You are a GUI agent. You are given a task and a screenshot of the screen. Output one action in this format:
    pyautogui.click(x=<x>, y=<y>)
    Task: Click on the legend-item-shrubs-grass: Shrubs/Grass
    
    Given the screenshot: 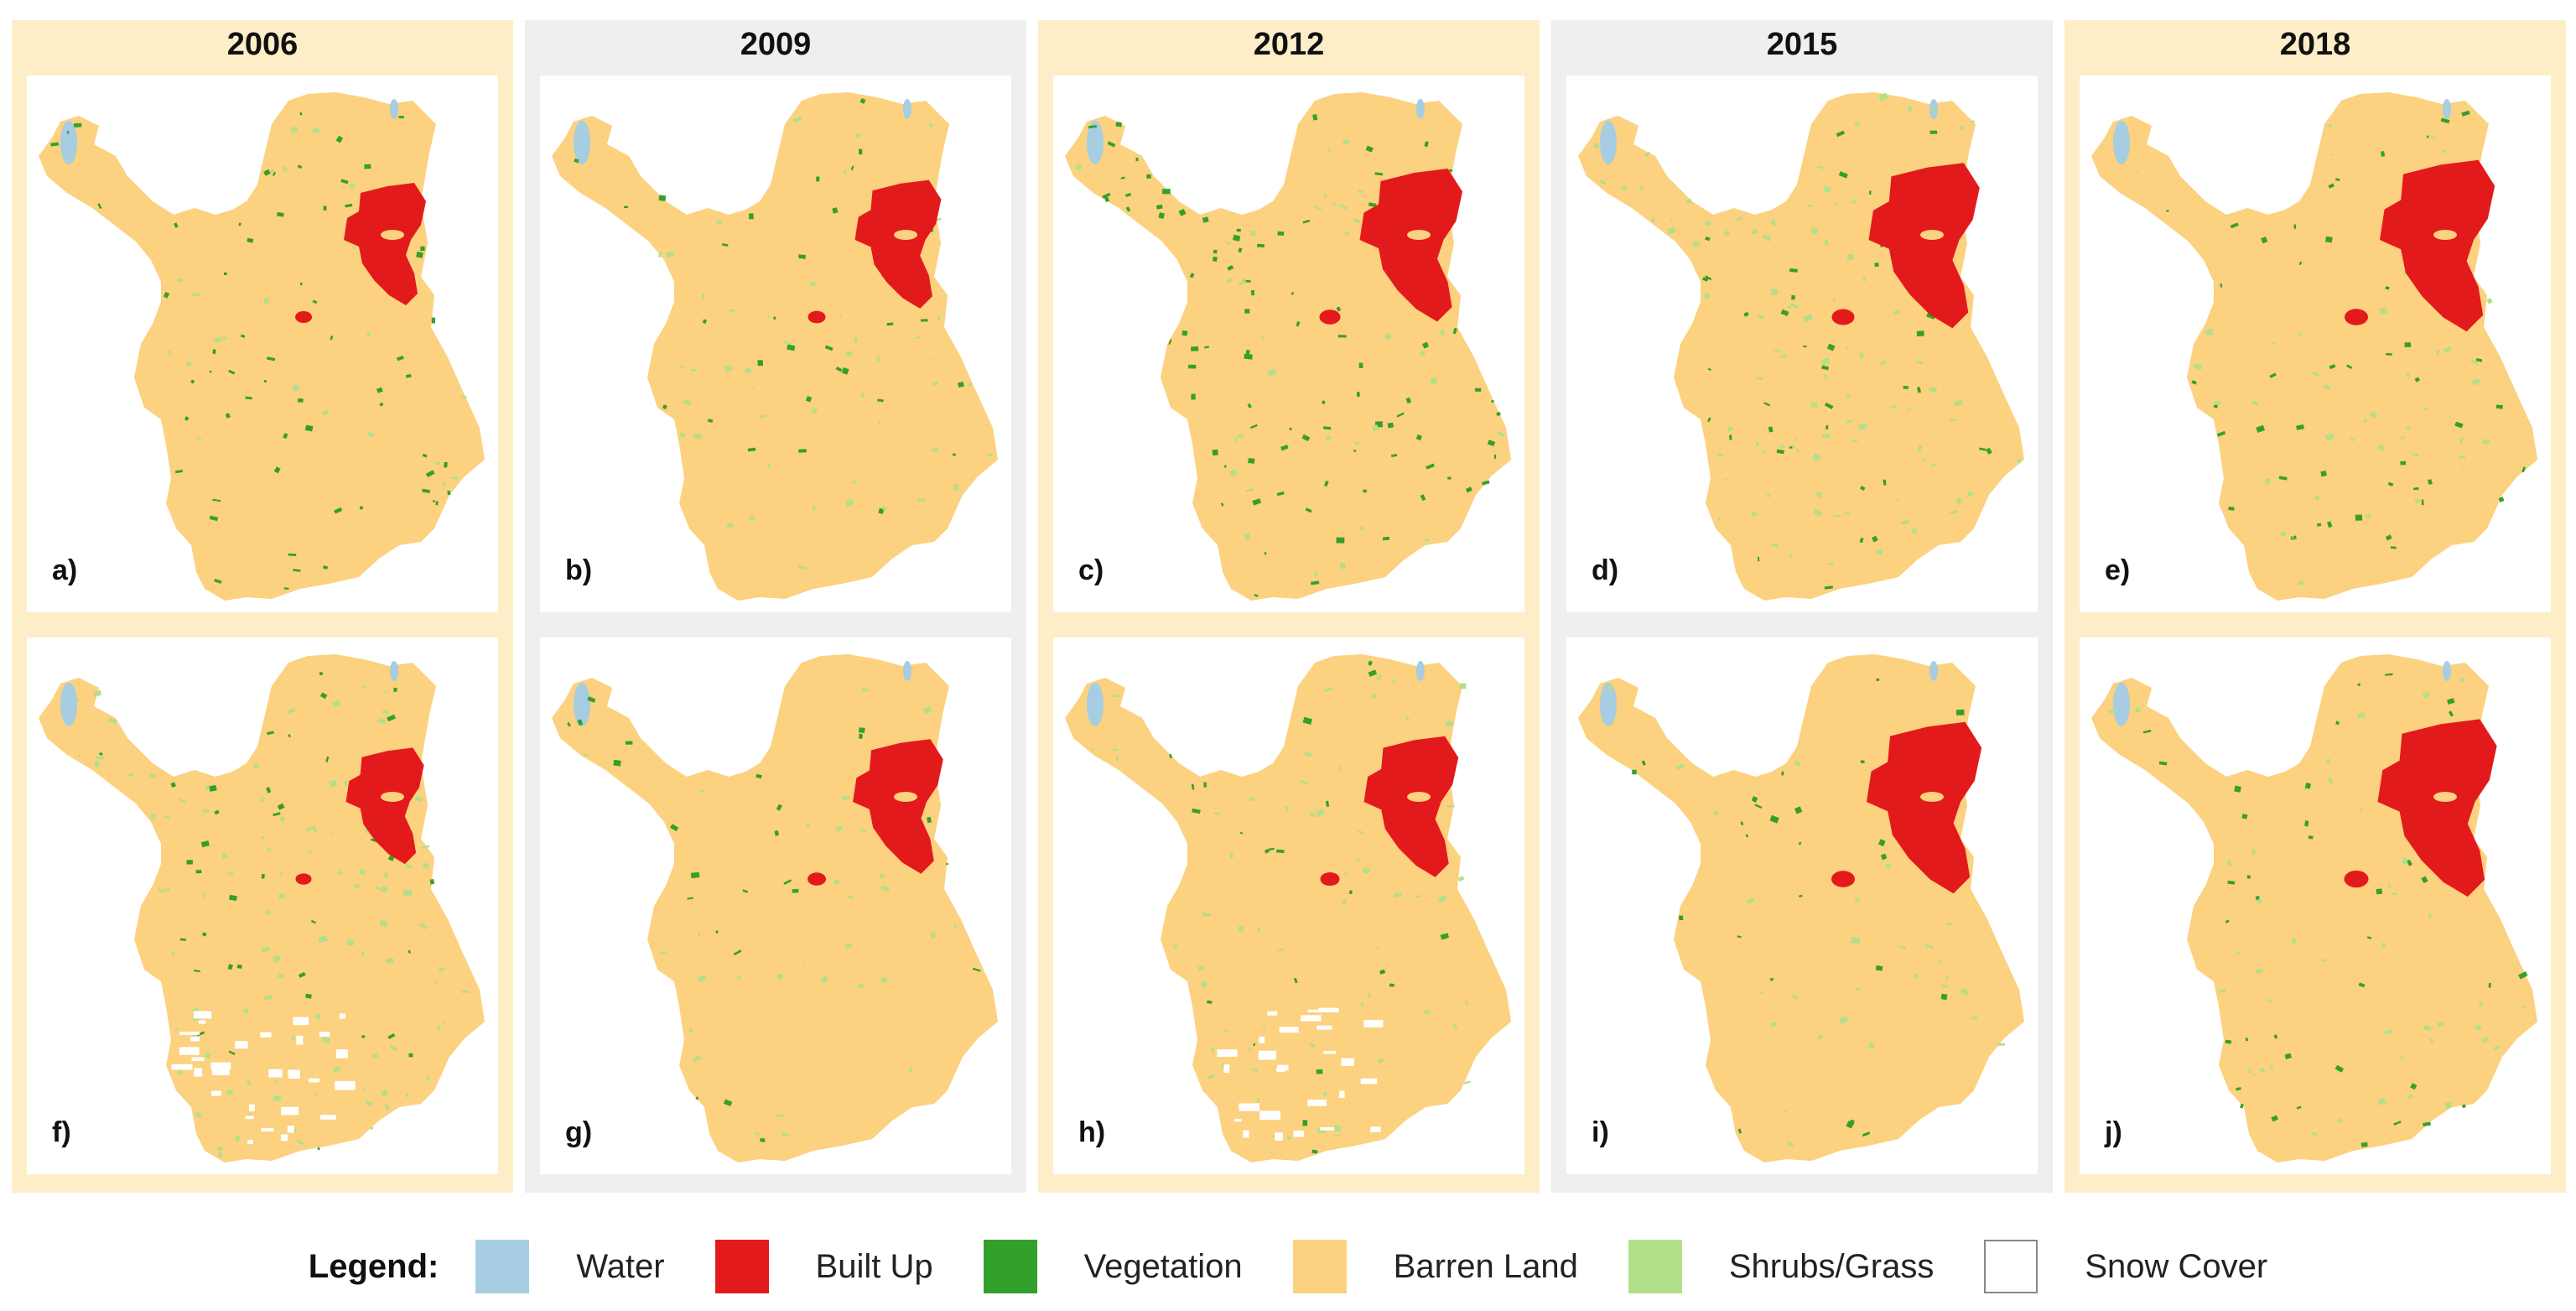 What is the action you would take?
    pyautogui.click(x=1781, y=1266)
    